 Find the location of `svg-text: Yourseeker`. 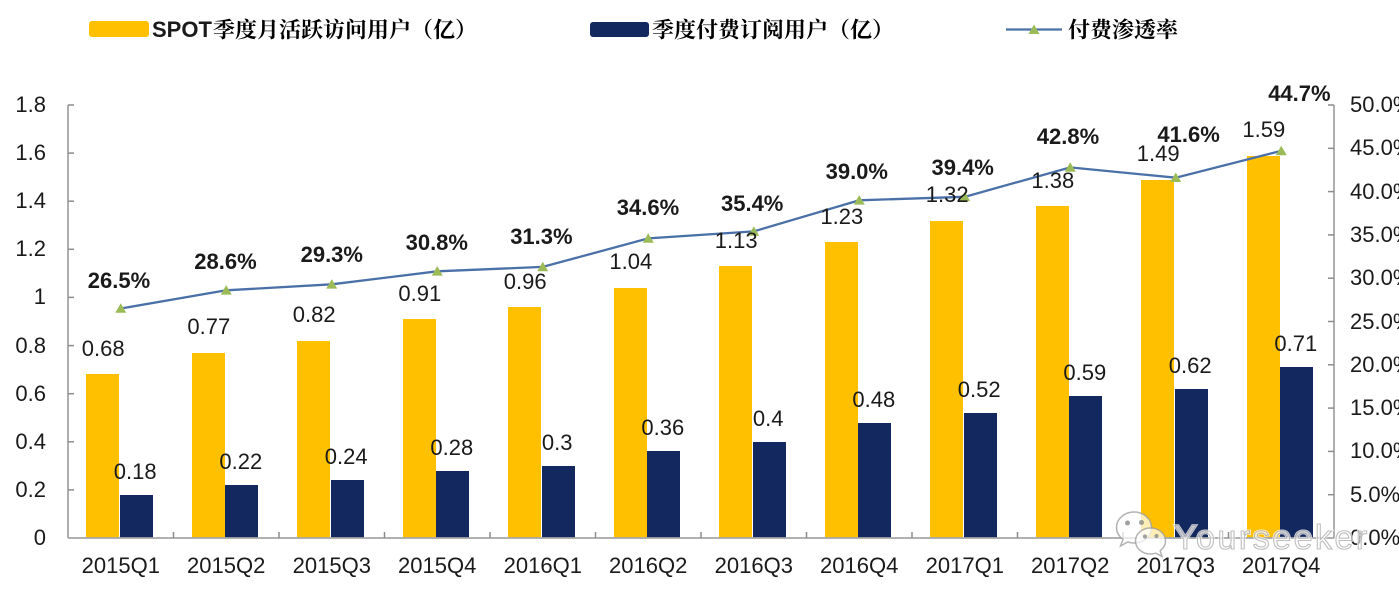

svg-text: Yourseeker is located at coordinates (1272, 538).